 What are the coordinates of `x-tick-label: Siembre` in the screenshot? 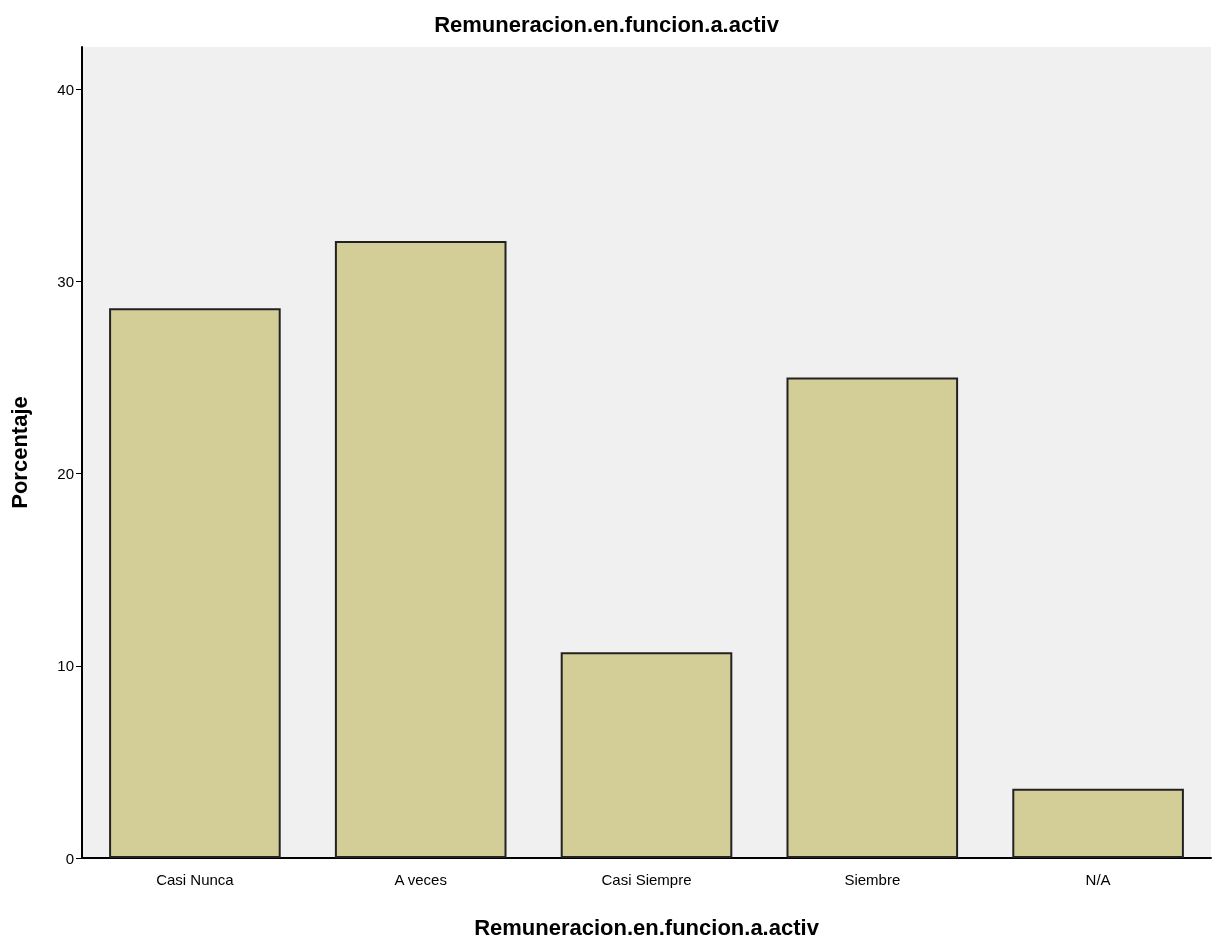 It's located at (872, 879).